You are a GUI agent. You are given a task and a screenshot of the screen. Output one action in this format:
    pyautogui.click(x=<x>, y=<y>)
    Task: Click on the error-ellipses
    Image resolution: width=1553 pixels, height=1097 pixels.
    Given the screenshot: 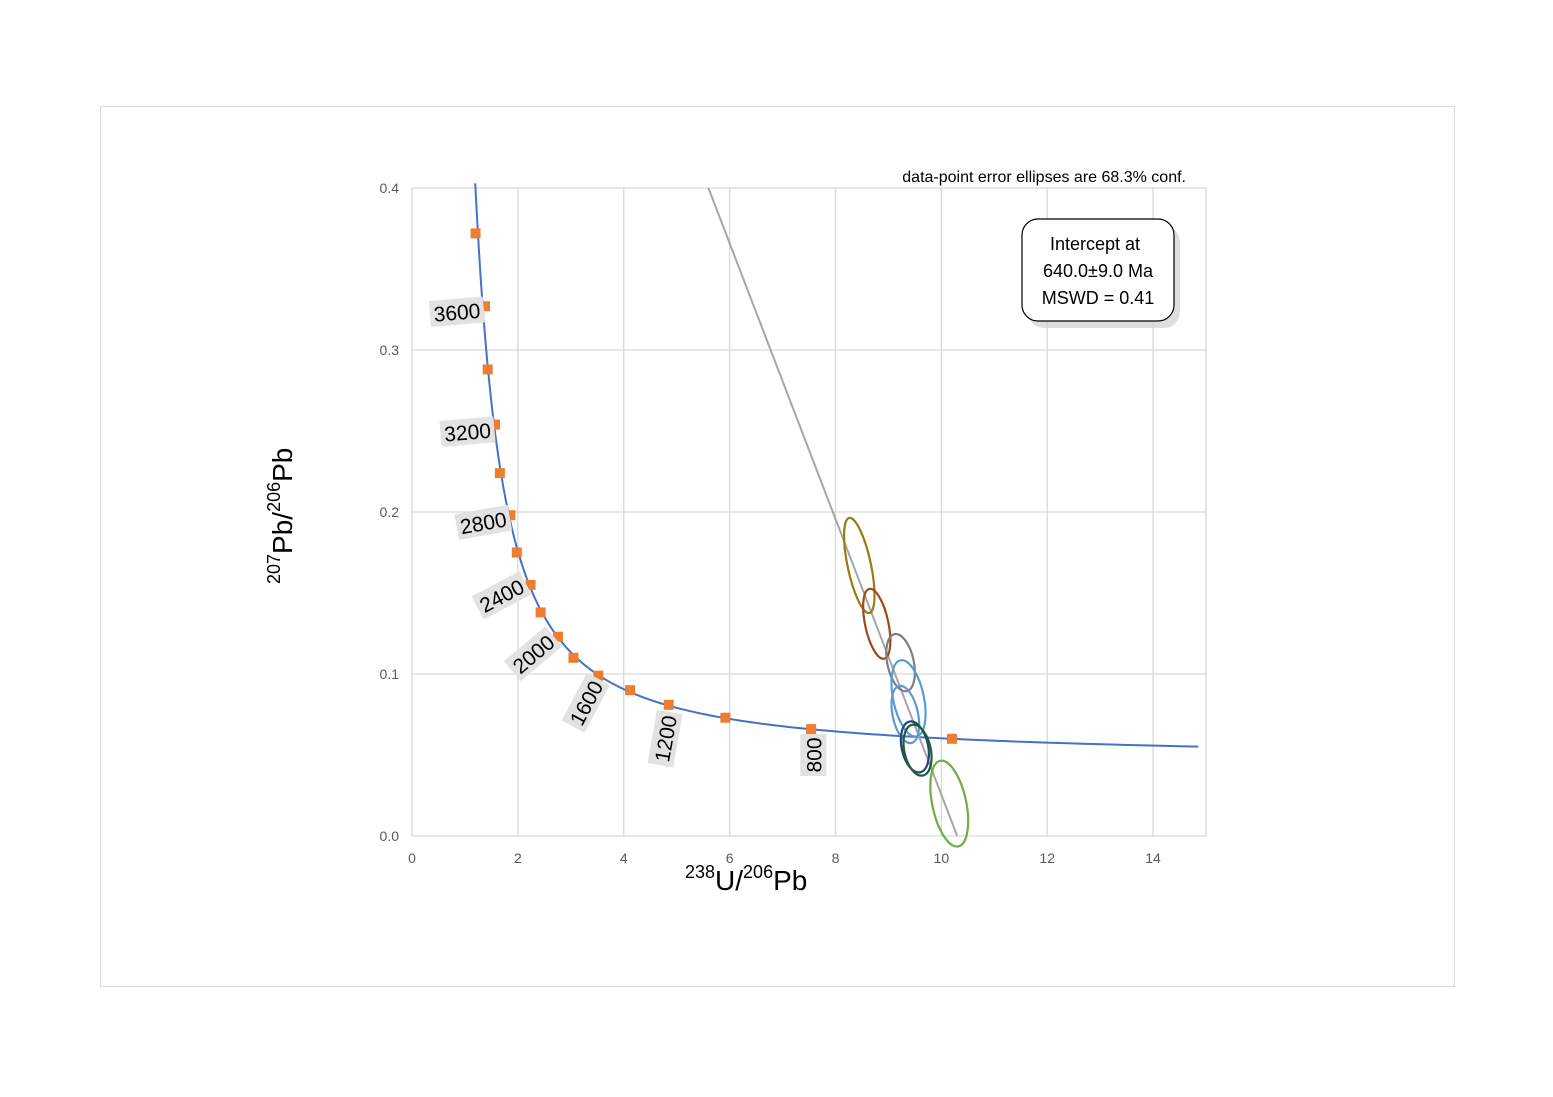 What is the action you would take?
    pyautogui.click(x=906, y=682)
    